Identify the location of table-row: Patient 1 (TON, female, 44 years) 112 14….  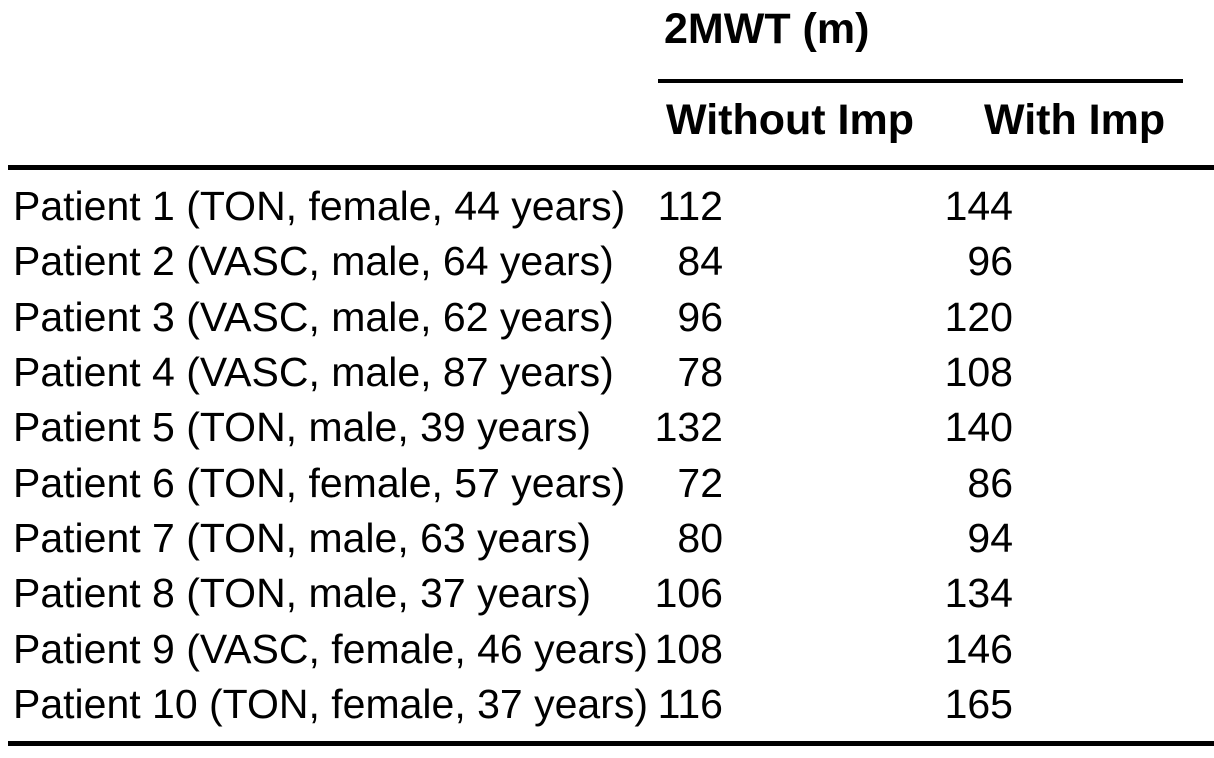
(607, 206).